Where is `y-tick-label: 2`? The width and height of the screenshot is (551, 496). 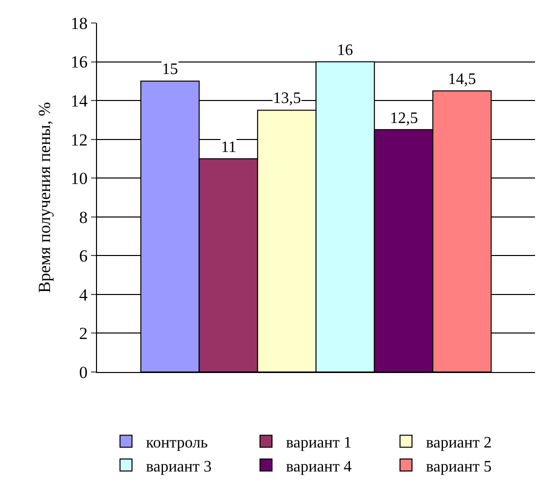
y-tick-label: 2 is located at coordinates (83, 334).